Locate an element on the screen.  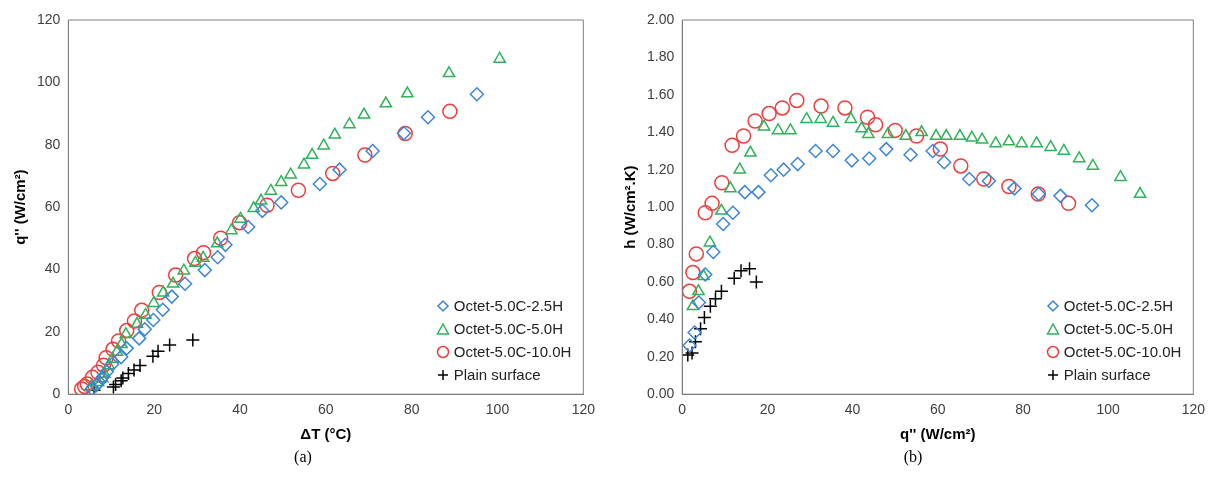
x-axis-title: ΔT (°C) is located at coordinates (326, 434).